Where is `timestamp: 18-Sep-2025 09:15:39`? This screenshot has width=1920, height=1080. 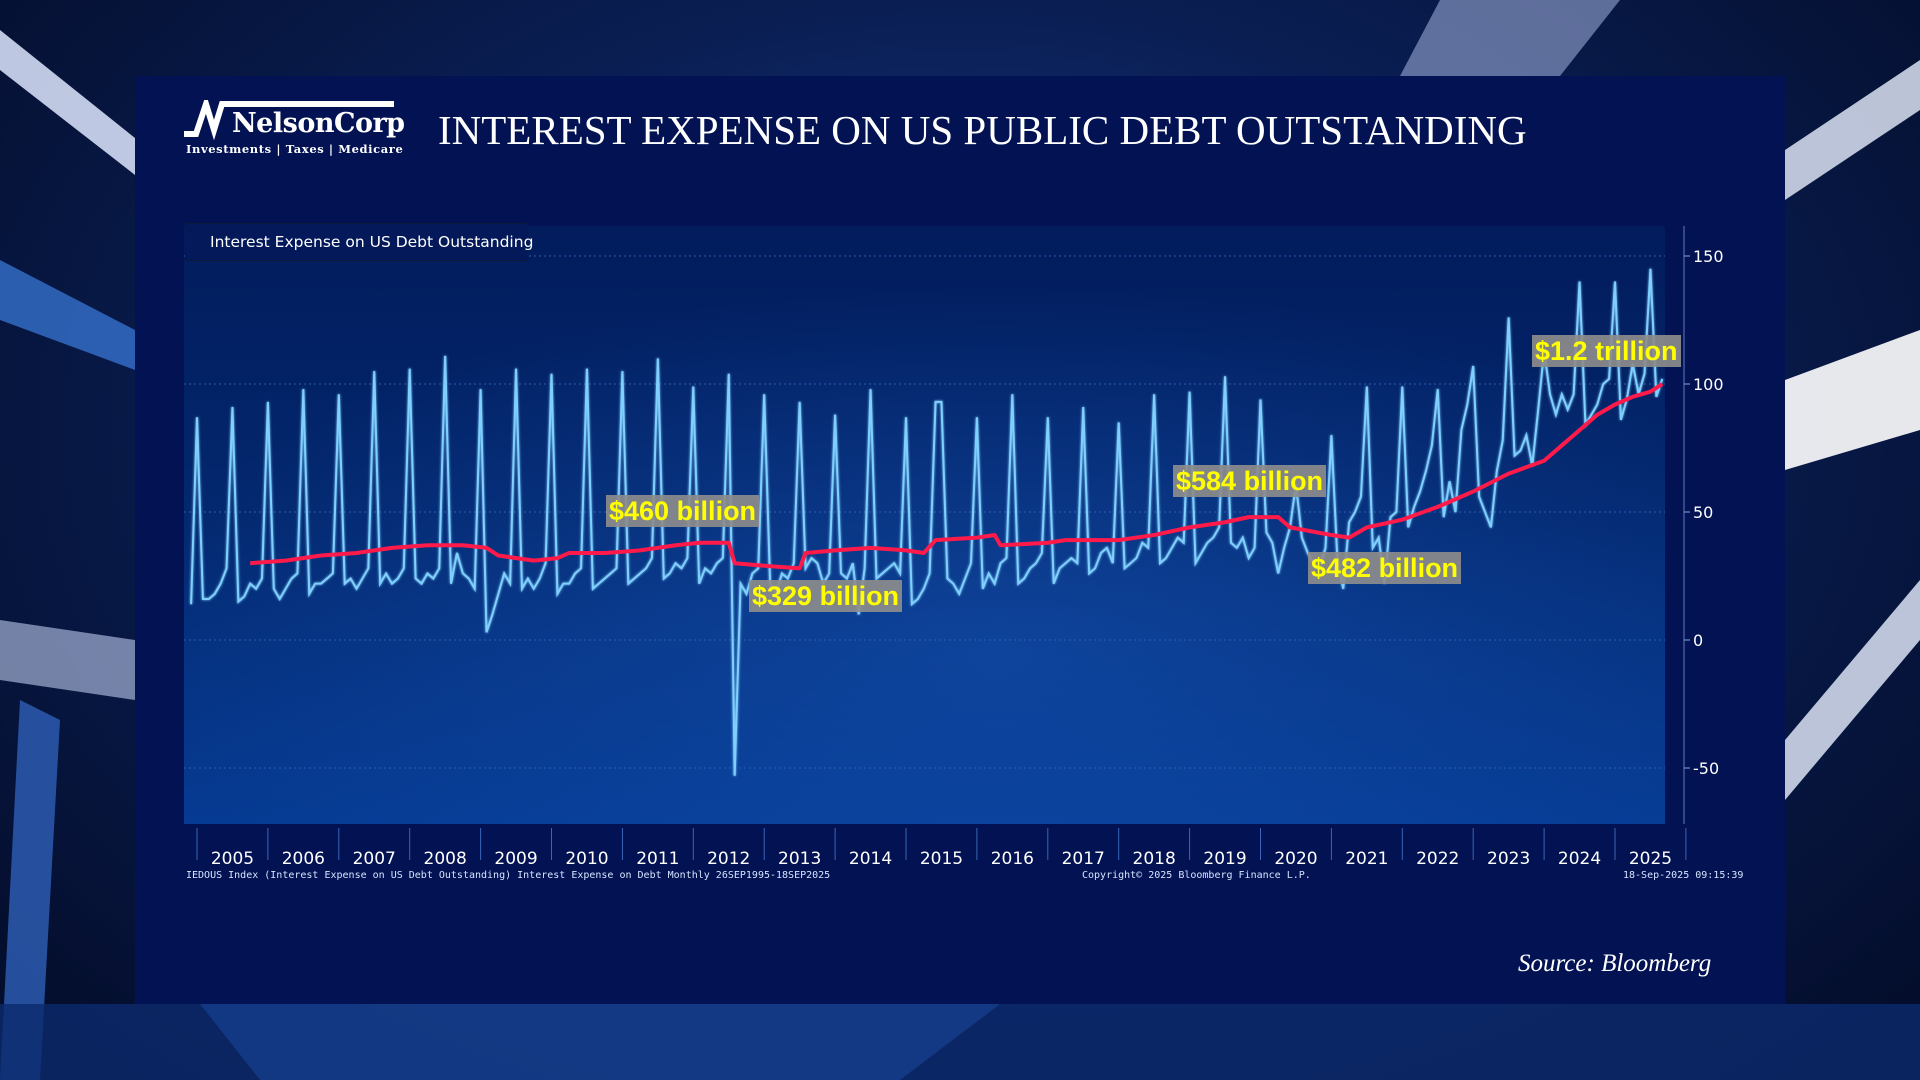 timestamp: 18-Sep-2025 09:15:39 is located at coordinates (1683, 875).